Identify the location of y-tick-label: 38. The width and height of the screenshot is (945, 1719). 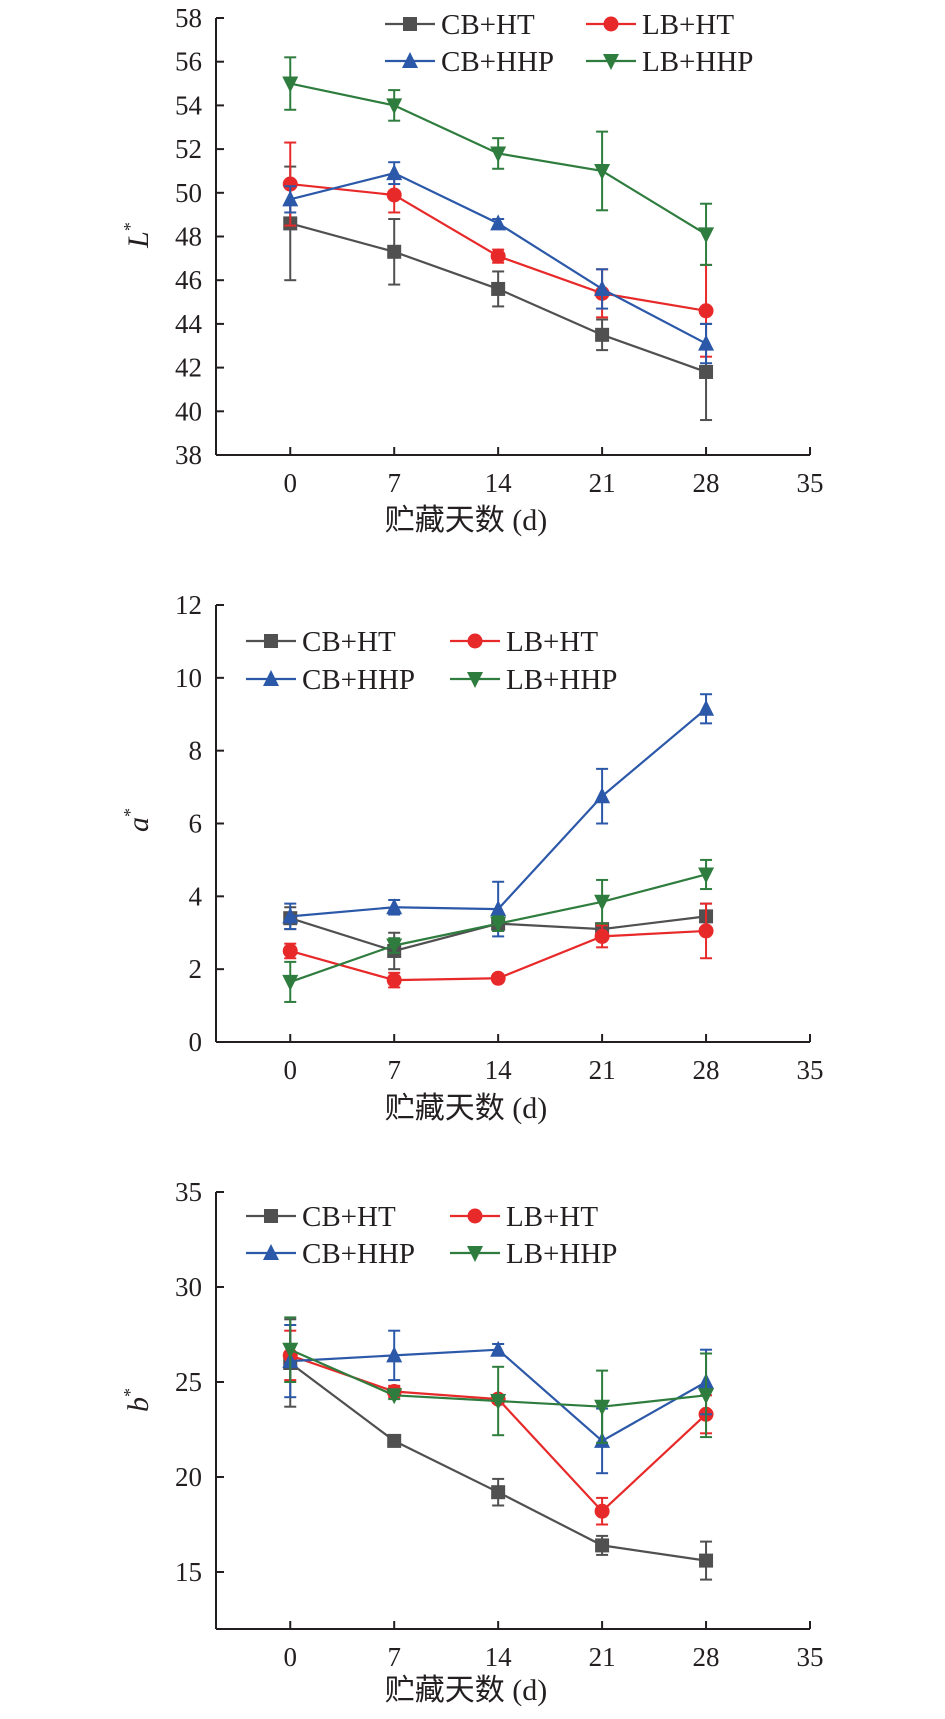
(188, 455).